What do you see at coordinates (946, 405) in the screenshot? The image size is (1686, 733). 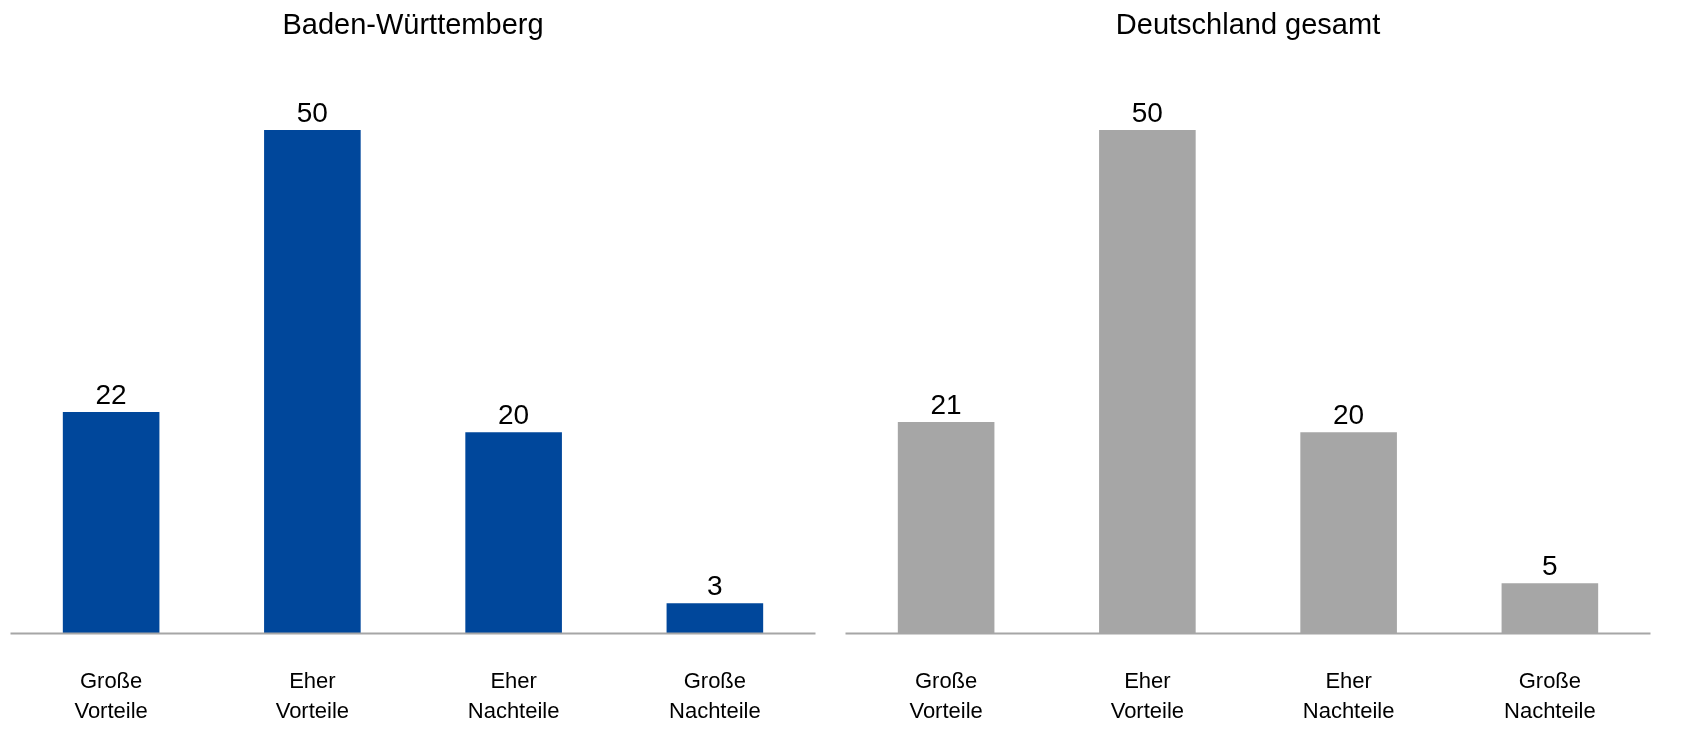 I see `data-label: 21` at bounding box center [946, 405].